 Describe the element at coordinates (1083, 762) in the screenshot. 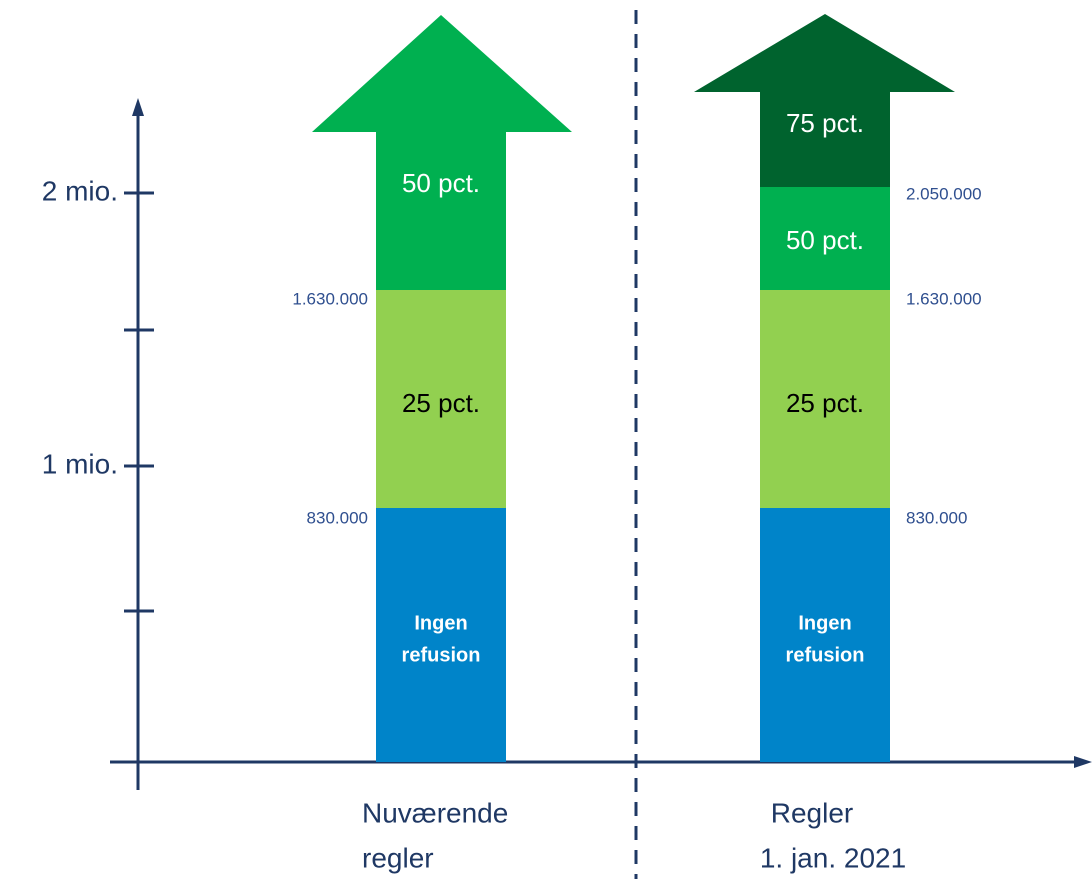

I see `x-arrowhead` at that location.